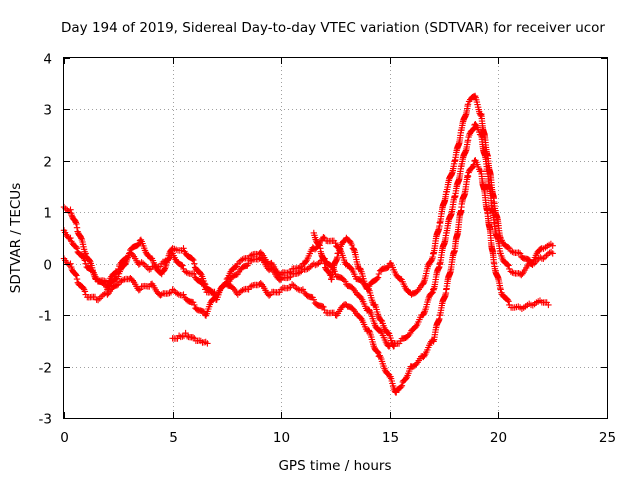  What do you see at coordinates (47, 60) in the screenshot?
I see `y-tick-label: 4` at bounding box center [47, 60].